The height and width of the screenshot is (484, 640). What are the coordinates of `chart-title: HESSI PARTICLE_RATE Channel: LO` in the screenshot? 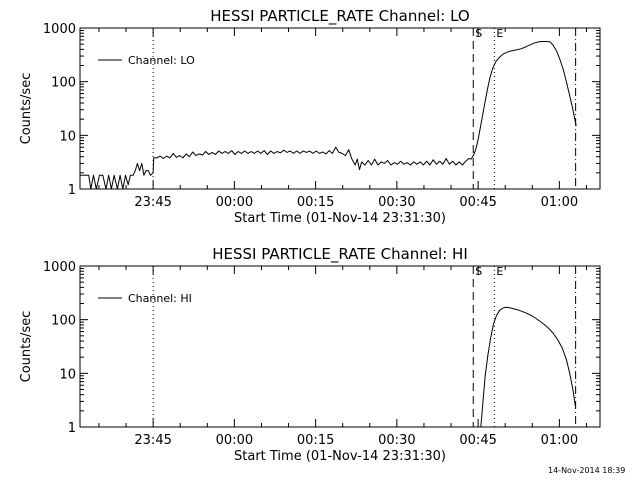 It's located at (339, 16).